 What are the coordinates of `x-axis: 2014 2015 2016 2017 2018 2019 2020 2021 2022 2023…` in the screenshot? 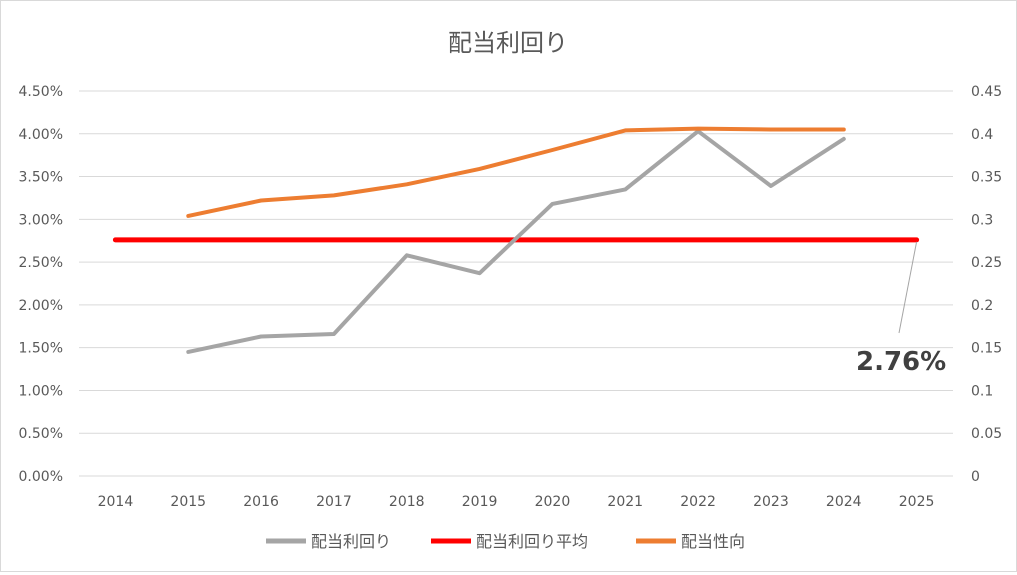 It's located at (516, 502).